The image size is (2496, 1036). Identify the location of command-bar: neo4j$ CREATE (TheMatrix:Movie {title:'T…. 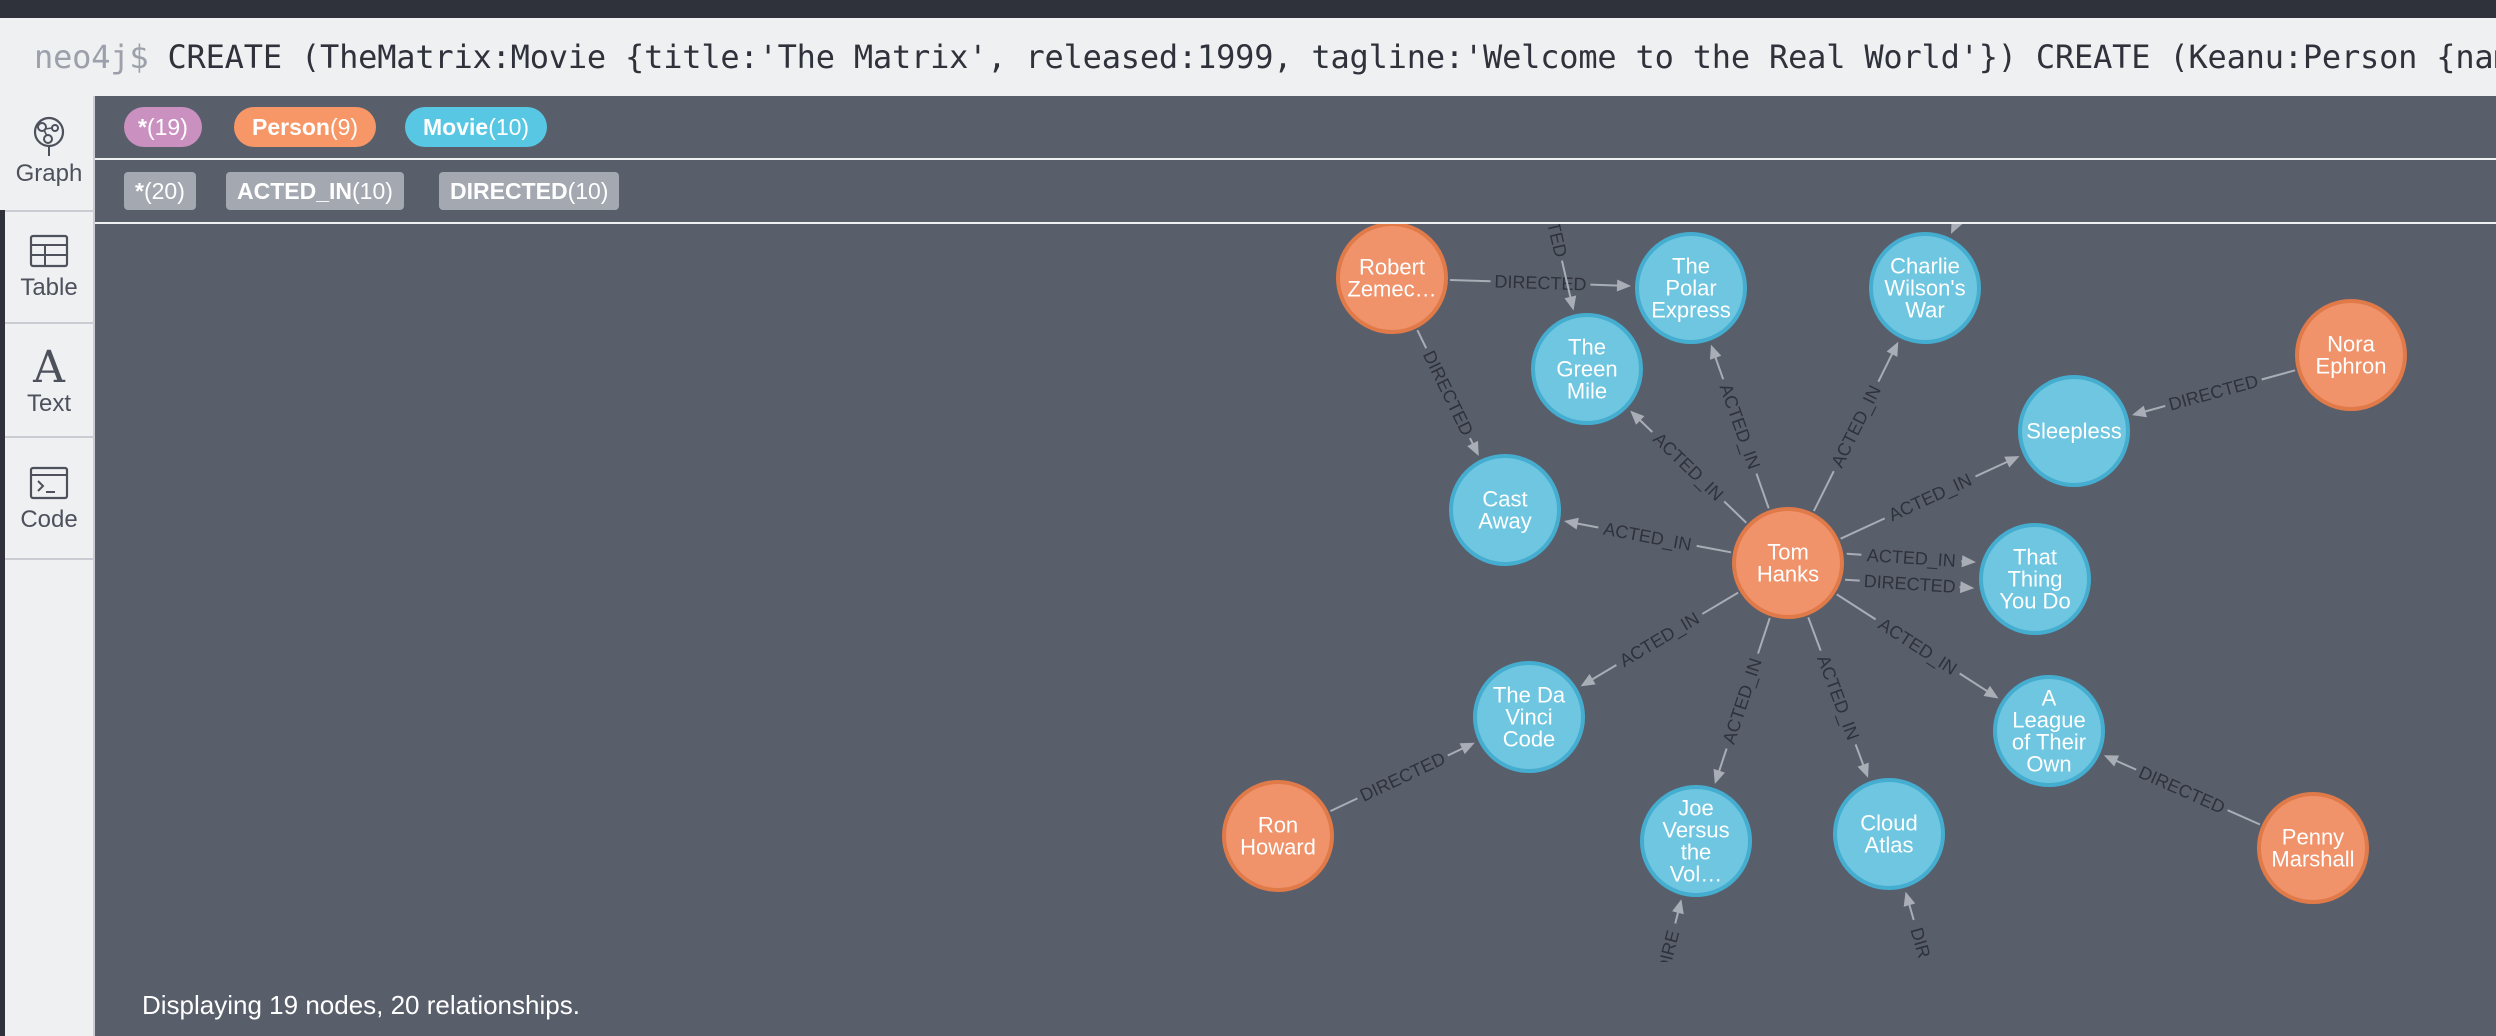
(1248, 58).